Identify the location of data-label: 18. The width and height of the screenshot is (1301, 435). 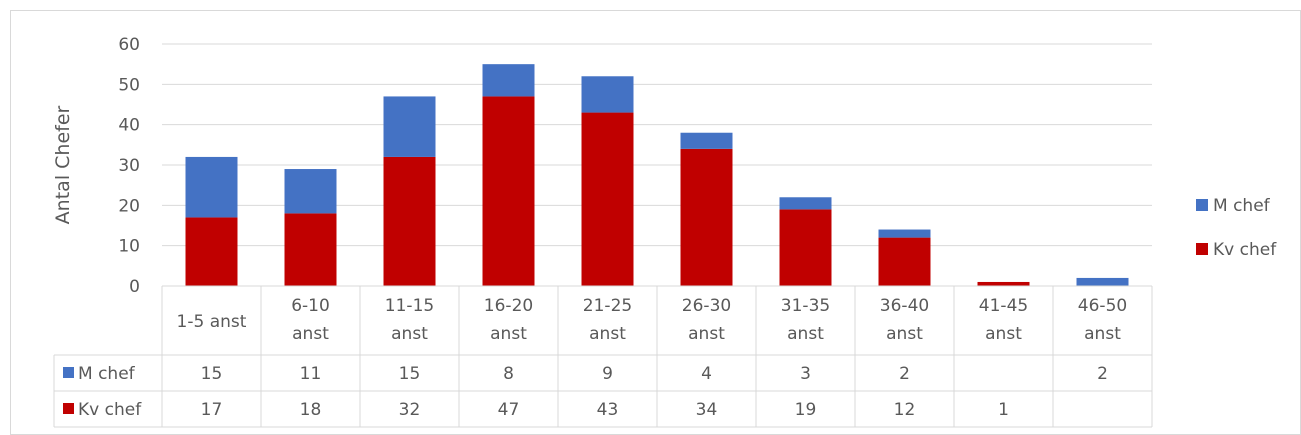
(311, 410).